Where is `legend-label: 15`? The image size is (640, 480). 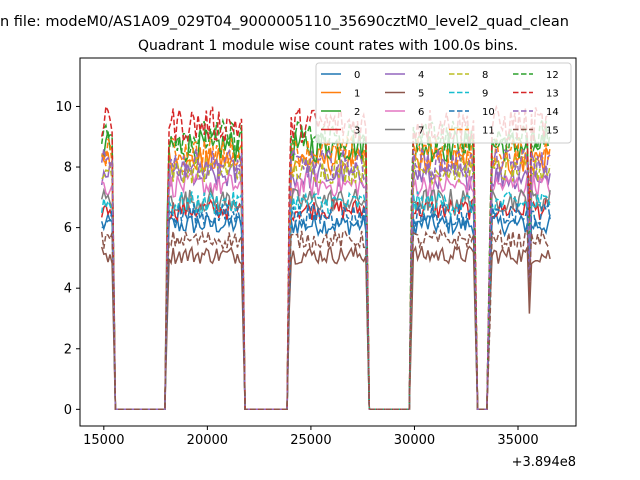 legend-label: 15 is located at coordinates (552, 131).